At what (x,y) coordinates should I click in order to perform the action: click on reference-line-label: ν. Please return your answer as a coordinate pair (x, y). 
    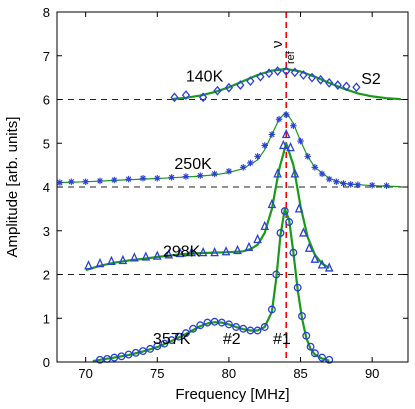
    Looking at the image, I should click on (277, 45).